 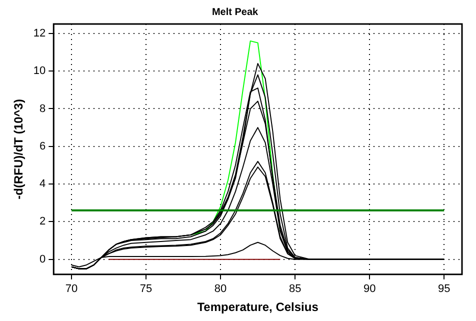 I want to click on x-axis-title: Temperature, Celsius, so click(x=258, y=307).